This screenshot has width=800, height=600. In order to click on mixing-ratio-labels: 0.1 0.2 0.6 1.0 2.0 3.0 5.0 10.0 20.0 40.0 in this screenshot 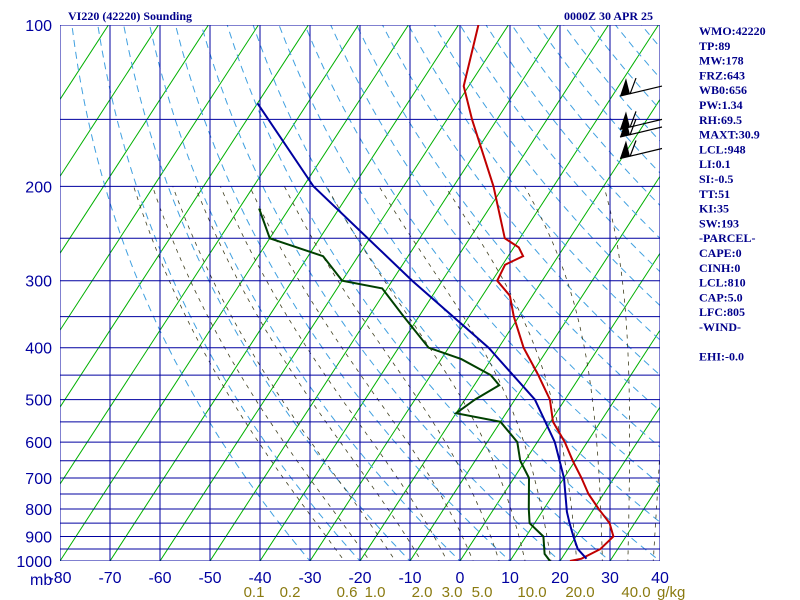, I will do `click(447, 592)`.